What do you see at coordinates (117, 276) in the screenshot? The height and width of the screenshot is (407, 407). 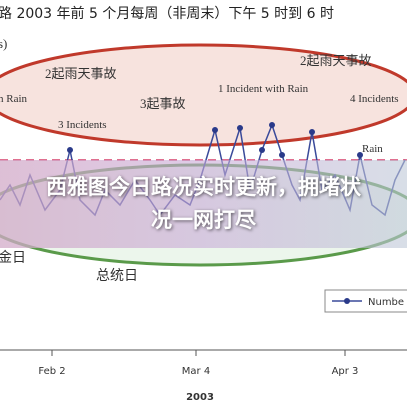 I see `annotation: 总统日` at bounding box center [117, 276].